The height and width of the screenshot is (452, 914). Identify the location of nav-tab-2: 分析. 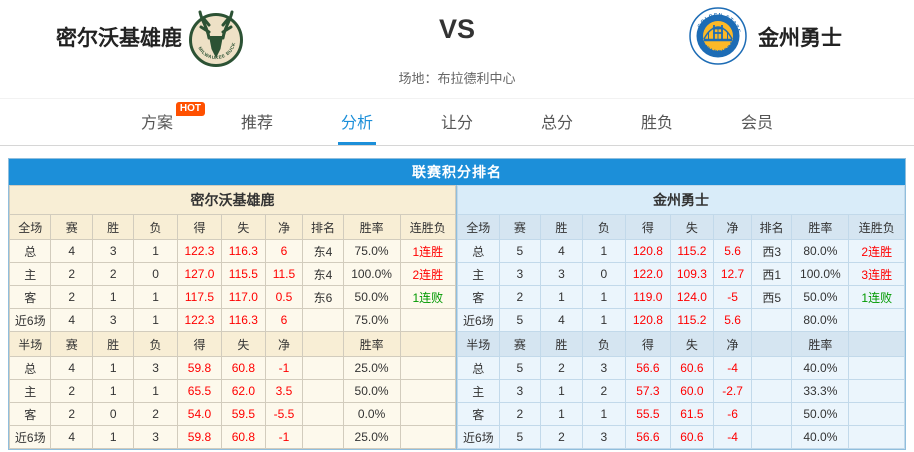
(356, 122).